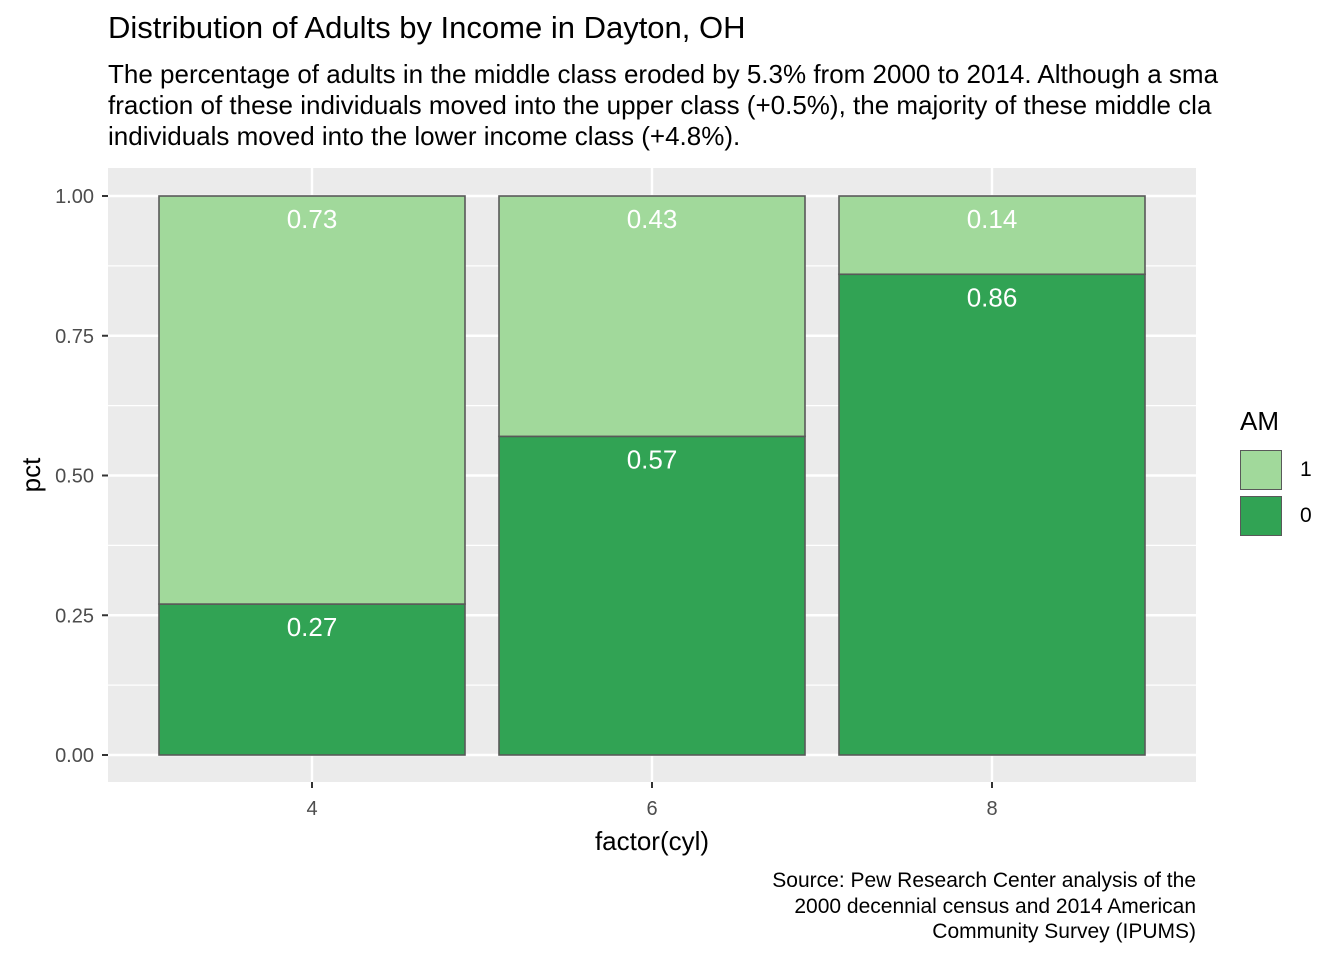 The image size is (1344, 960). I want to click on x-tick-label: 8, so click(991, 809).